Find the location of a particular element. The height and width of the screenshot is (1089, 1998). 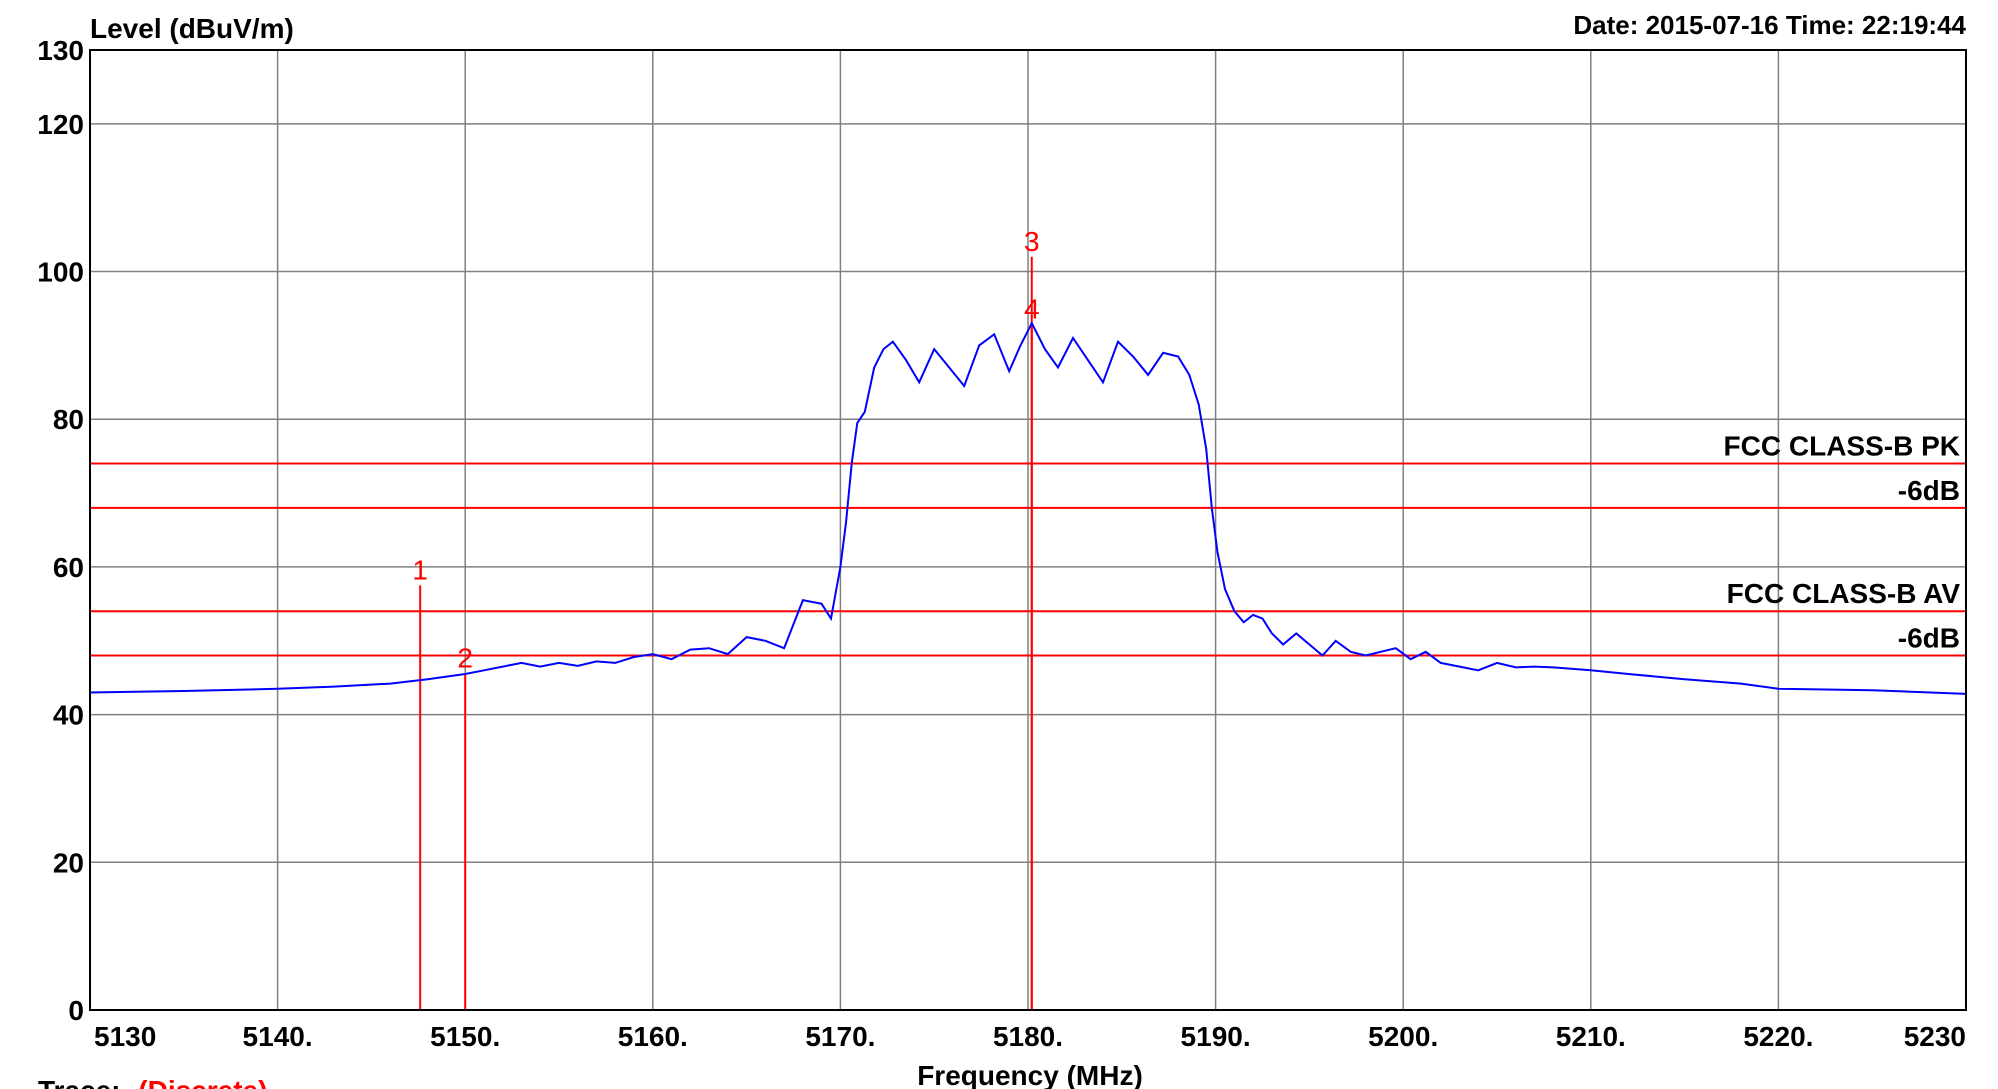

x-tick-label: 5130 is located at coordinates (125, 1036).